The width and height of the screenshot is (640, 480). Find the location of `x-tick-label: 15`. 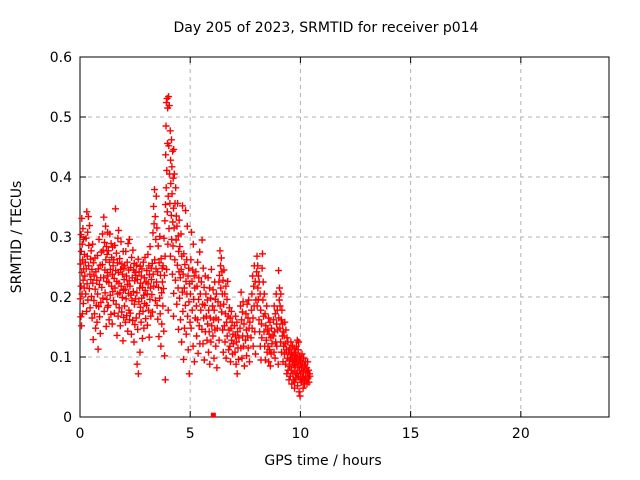

x-tick-label: 15 is located at coordinates (411, 434).